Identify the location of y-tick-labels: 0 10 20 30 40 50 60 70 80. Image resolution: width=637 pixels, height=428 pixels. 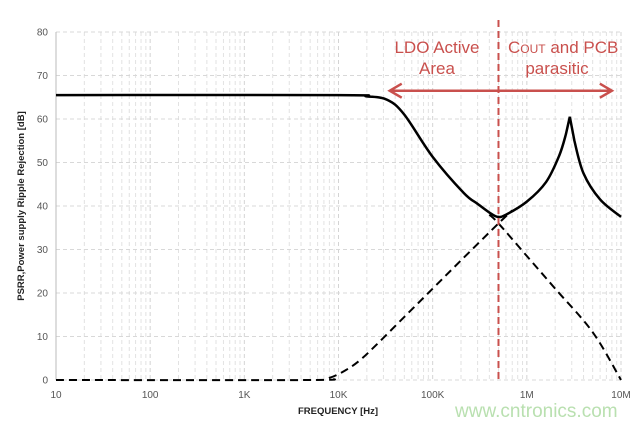
(43, 207).